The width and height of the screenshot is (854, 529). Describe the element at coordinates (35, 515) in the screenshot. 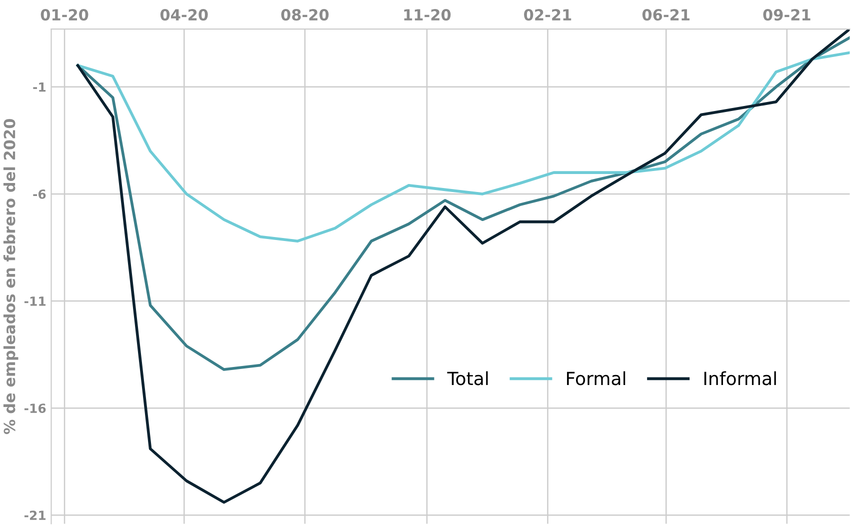

I see `y-tick-label: -21` at that location.